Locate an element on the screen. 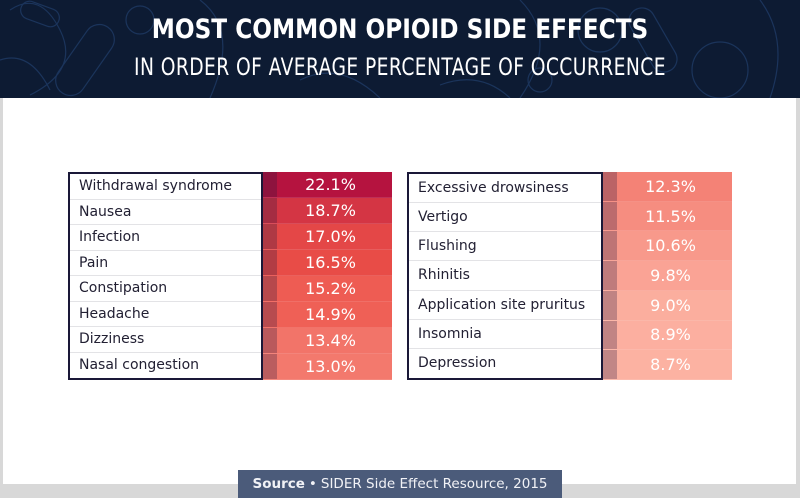 The height and width of the screenshot is (498, 800). table-row-label: Nasal congestion is located at coordinates (139, 365).